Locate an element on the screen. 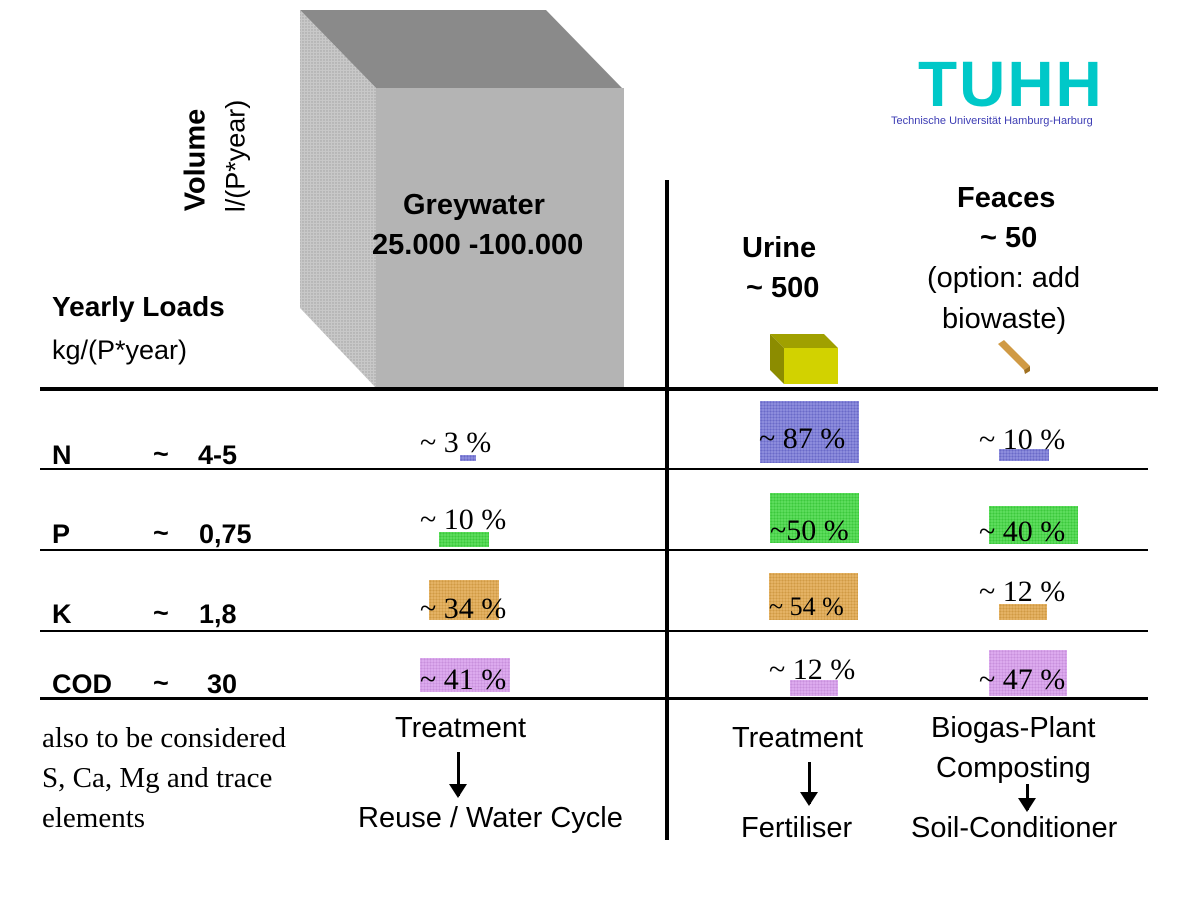  volume-axis-title: Volume is located at coordinates (195, 160).